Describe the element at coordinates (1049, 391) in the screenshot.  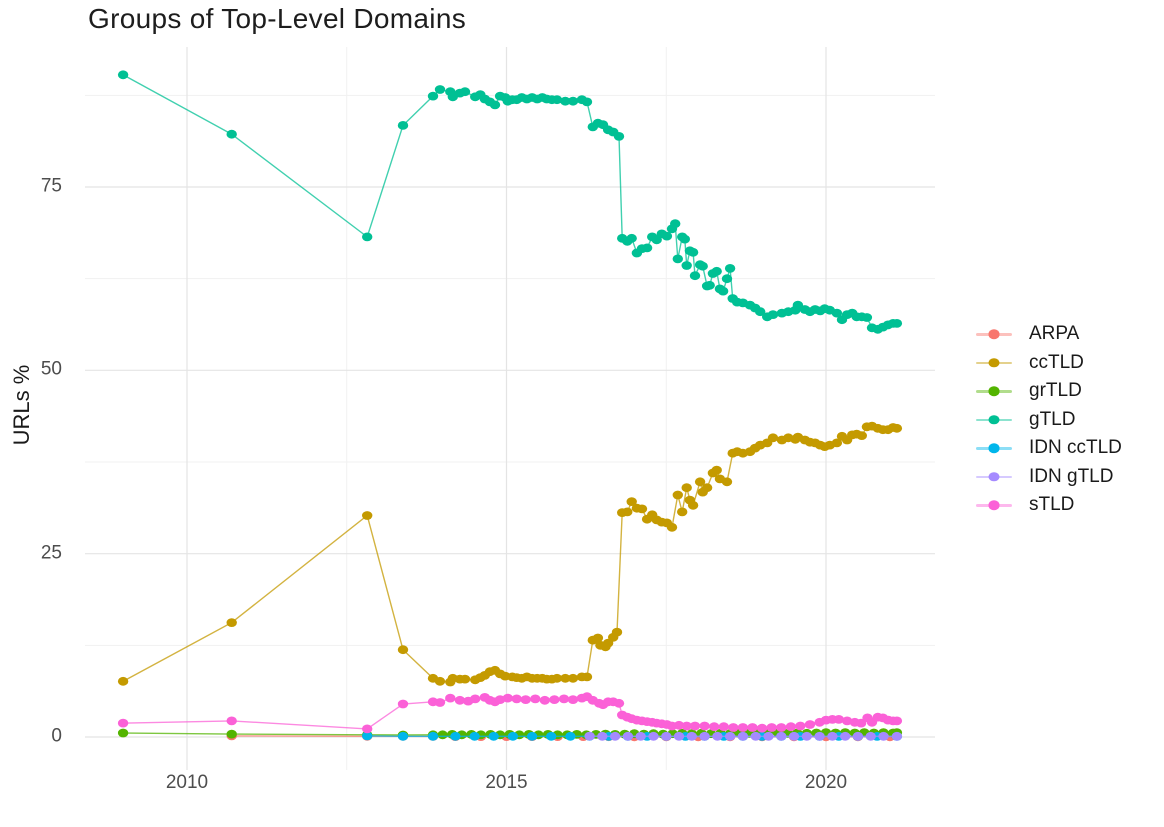
I see `legend-item-grtld: grTLD` at that location.